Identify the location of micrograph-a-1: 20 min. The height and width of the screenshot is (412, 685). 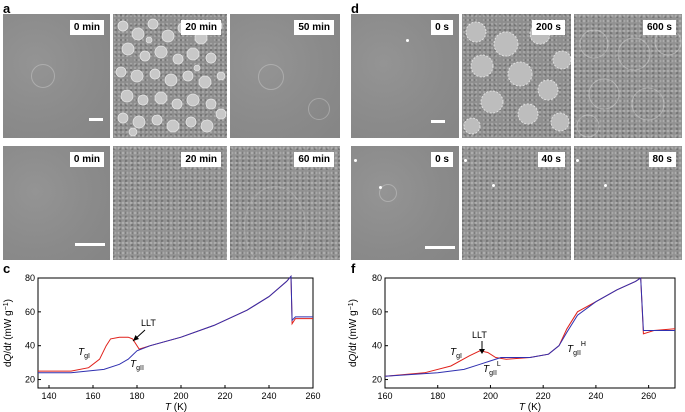
(170, 76).